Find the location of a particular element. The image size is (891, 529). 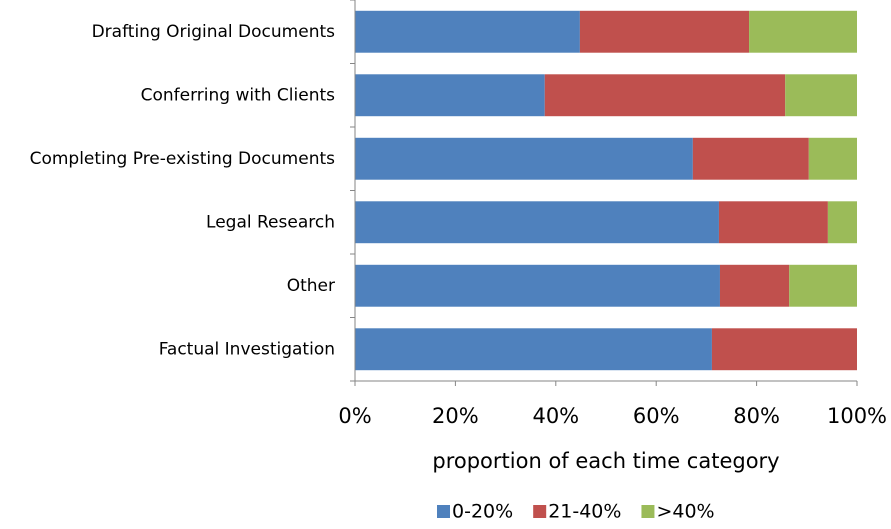

x-tick-label: 60% is located at coordinates (656, 416).